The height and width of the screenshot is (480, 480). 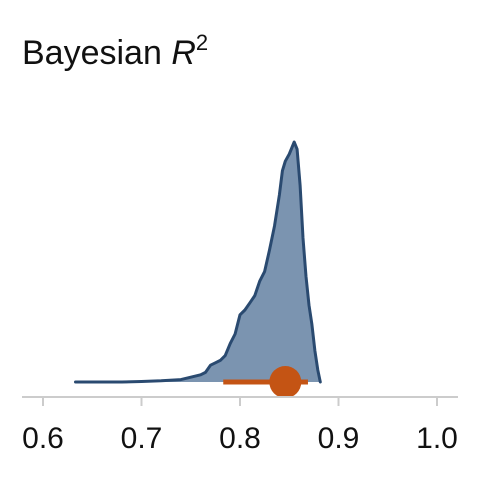 I want to click on x-tick-label: 0.6, so click(x=43, y=438).